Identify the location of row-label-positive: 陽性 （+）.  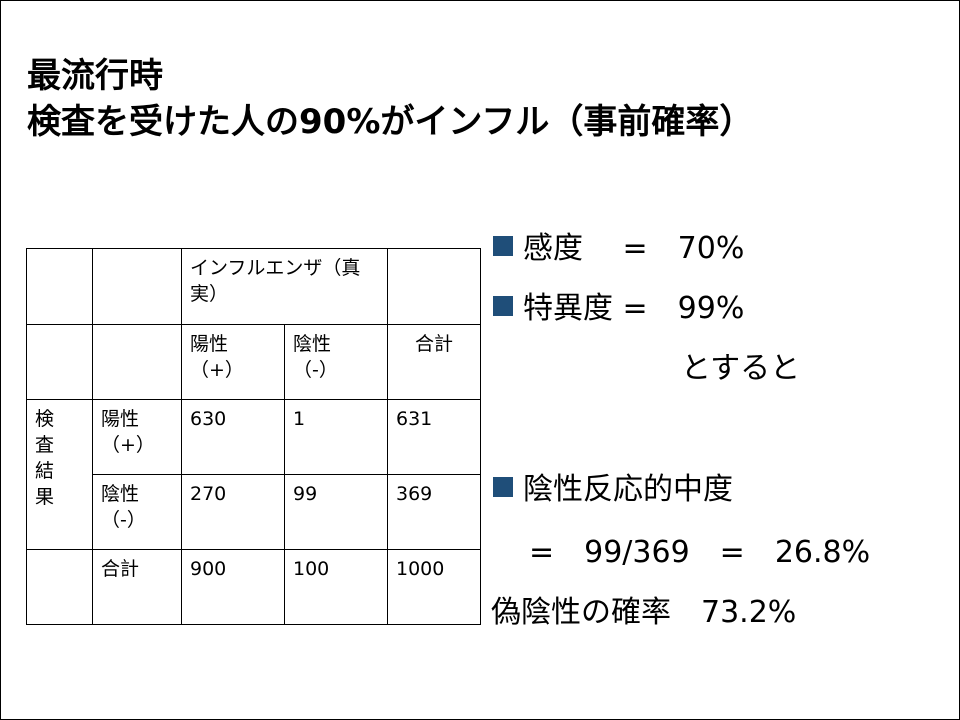
(137, 437).